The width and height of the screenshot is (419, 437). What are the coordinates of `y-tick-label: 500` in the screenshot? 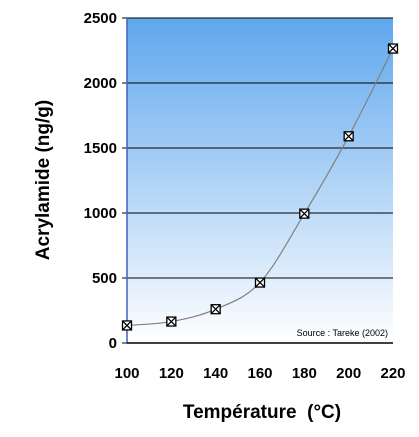 It's located at (104, 278).